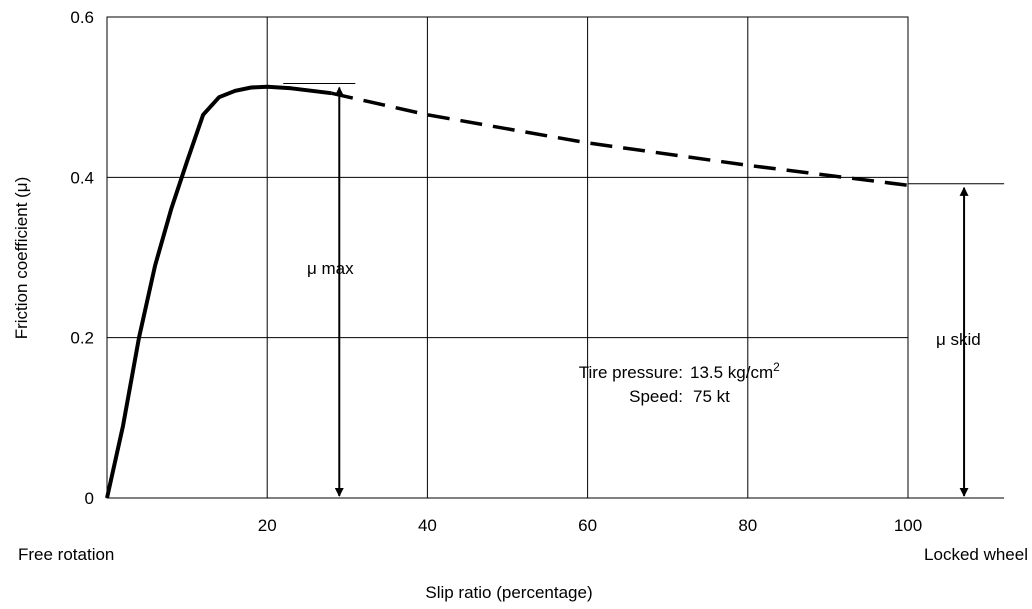 This screenshot has width=1032, height=609. I want to click on y-tick-label: 0.4, so click(82, 177).